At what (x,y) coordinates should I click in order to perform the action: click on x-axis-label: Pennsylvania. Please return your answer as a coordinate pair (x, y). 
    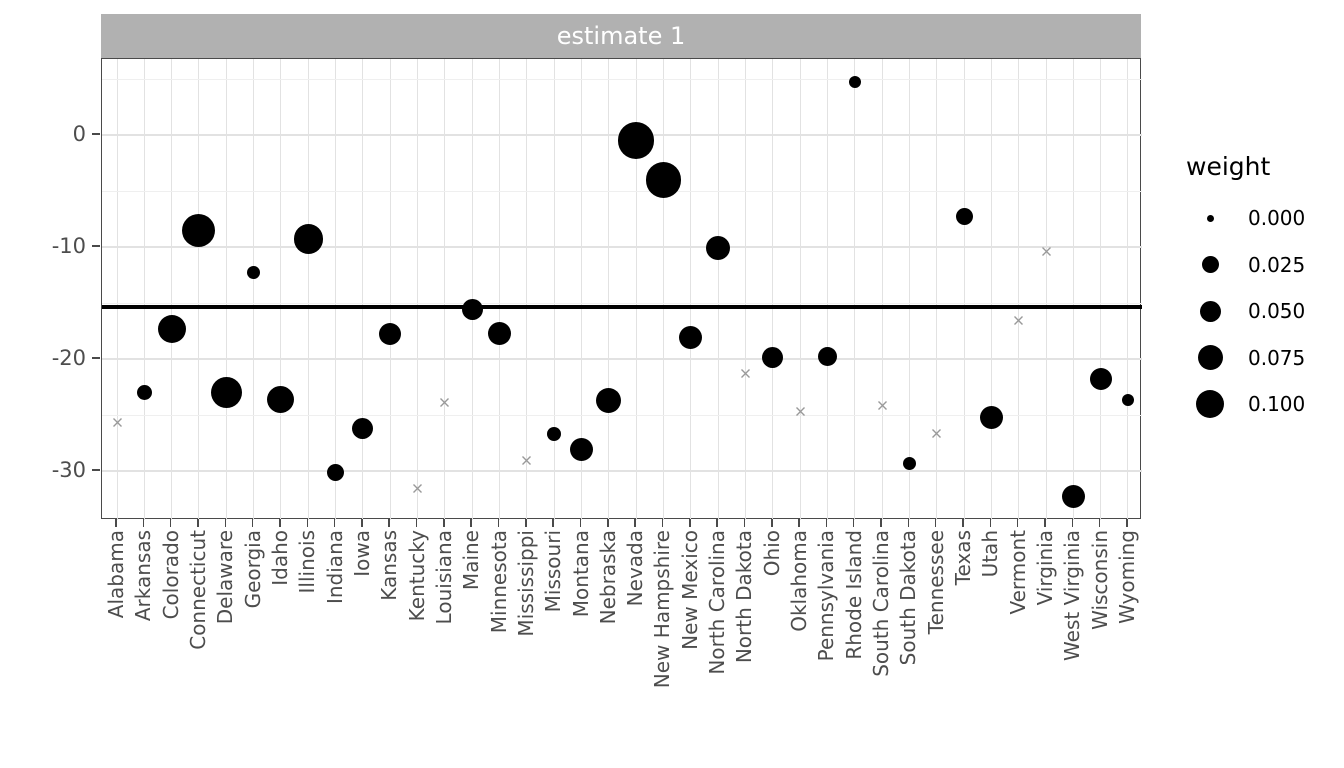
    Looking at the image, I should click on (826, 596).